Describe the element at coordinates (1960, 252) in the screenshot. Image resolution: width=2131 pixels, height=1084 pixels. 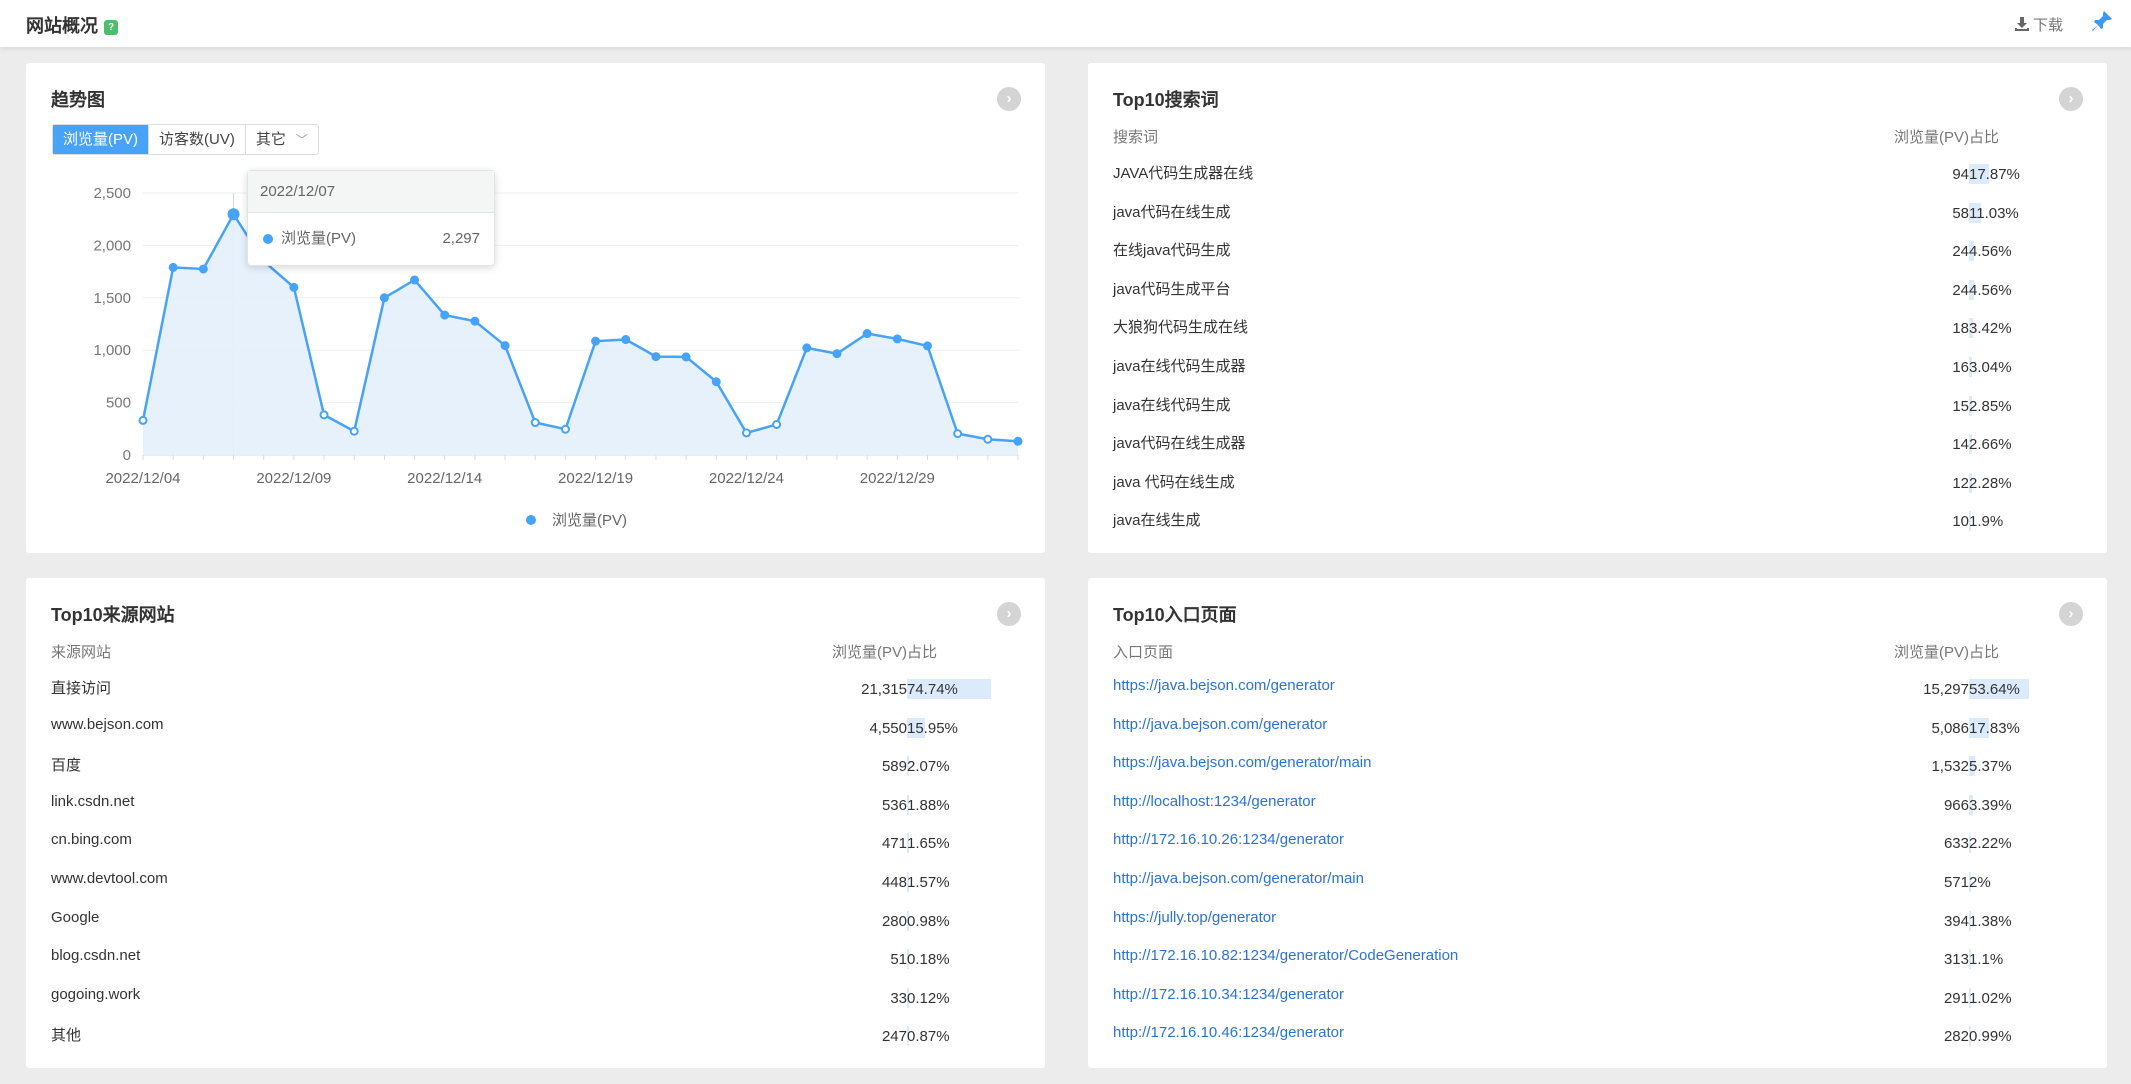
I see `row-pv: 24` at that location.